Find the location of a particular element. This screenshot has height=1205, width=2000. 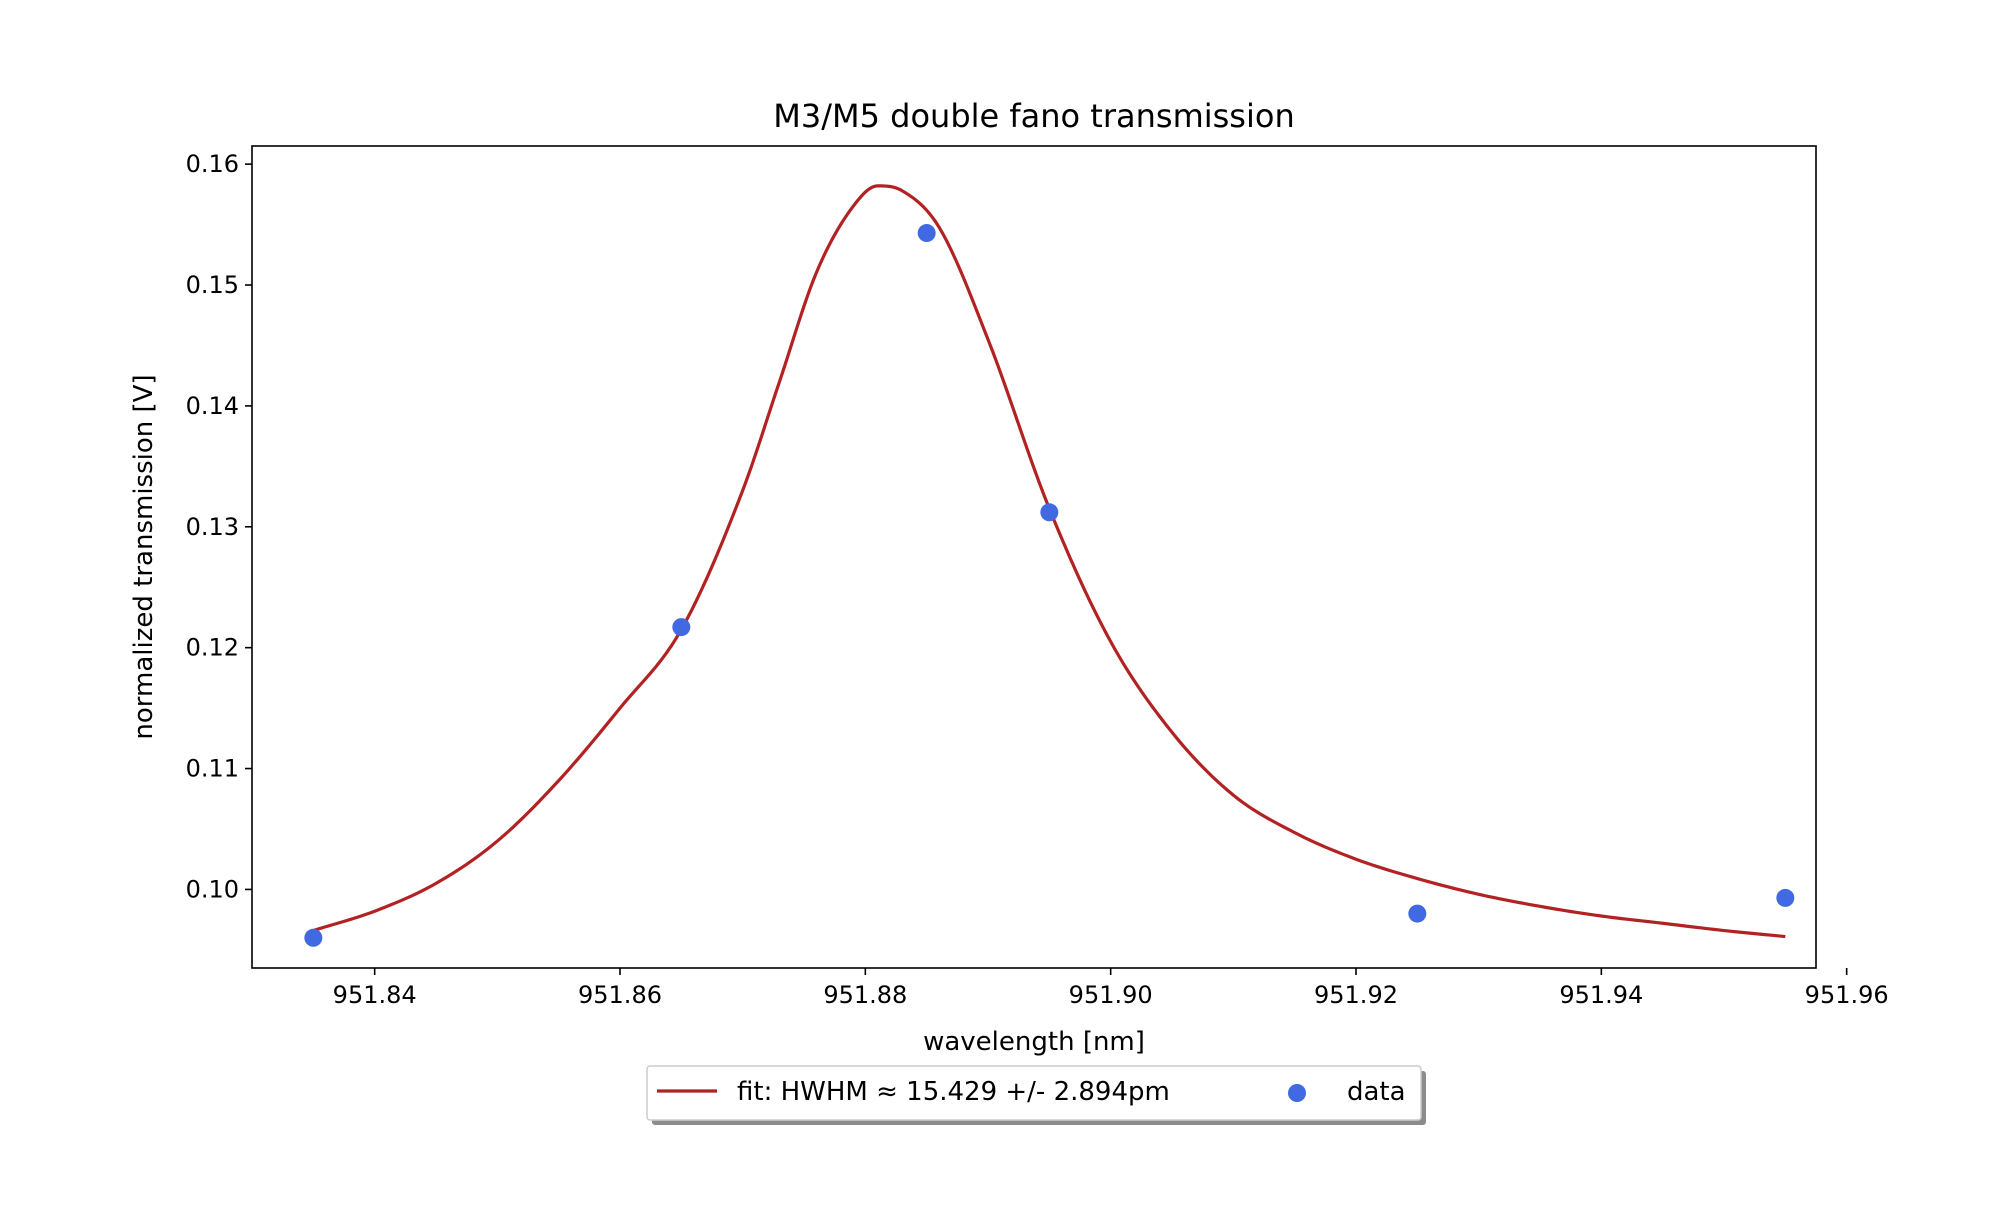

x-tick-label: 951.90 is located at coordinates (1111, 995).